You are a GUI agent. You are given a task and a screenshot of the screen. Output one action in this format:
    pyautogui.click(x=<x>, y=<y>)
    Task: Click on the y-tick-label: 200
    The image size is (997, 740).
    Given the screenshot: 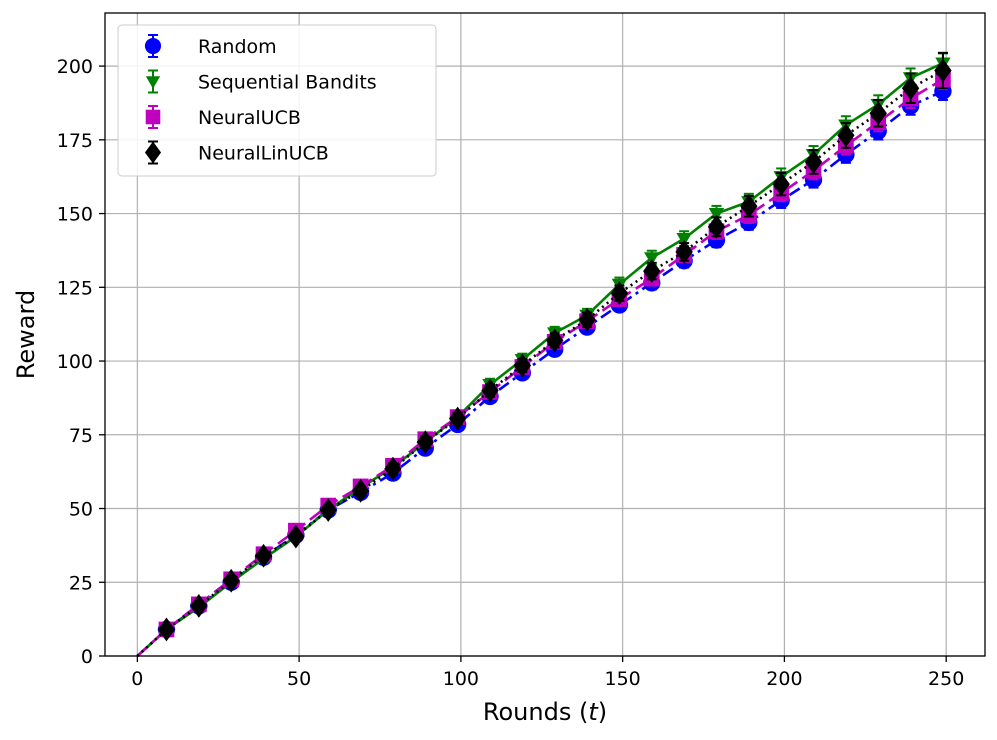 What is the action you would take?
    pyautogui.click(x=75, y=67)
    